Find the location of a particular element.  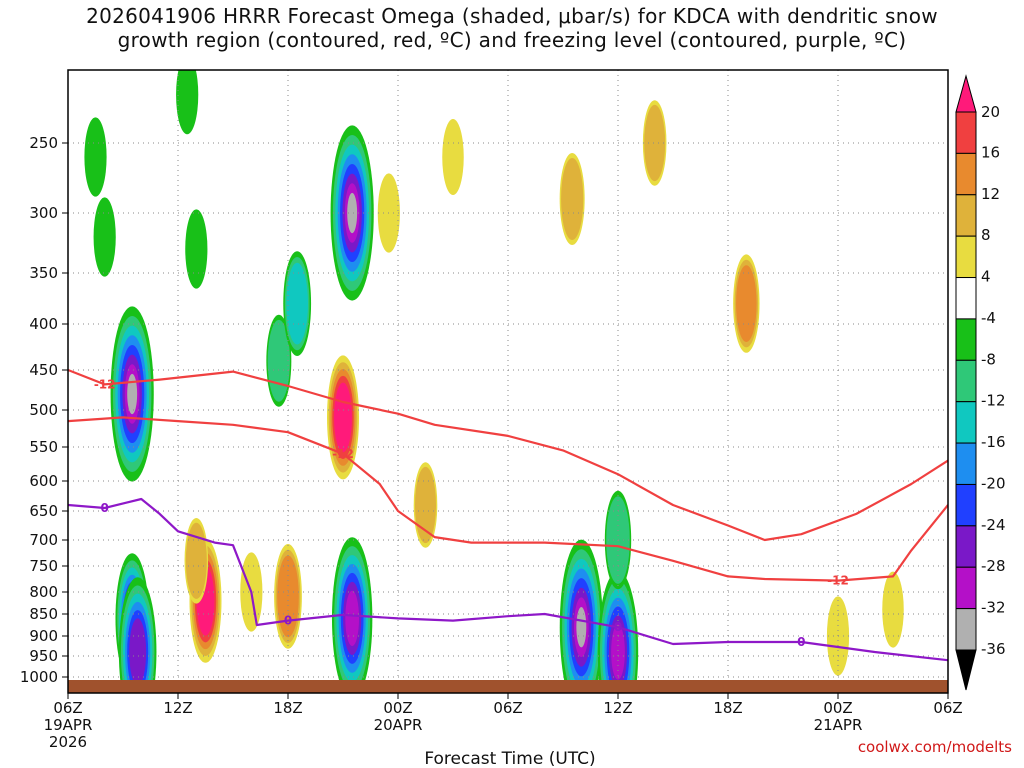

y-tick-label: 800 is located at coordinates (43, 592).